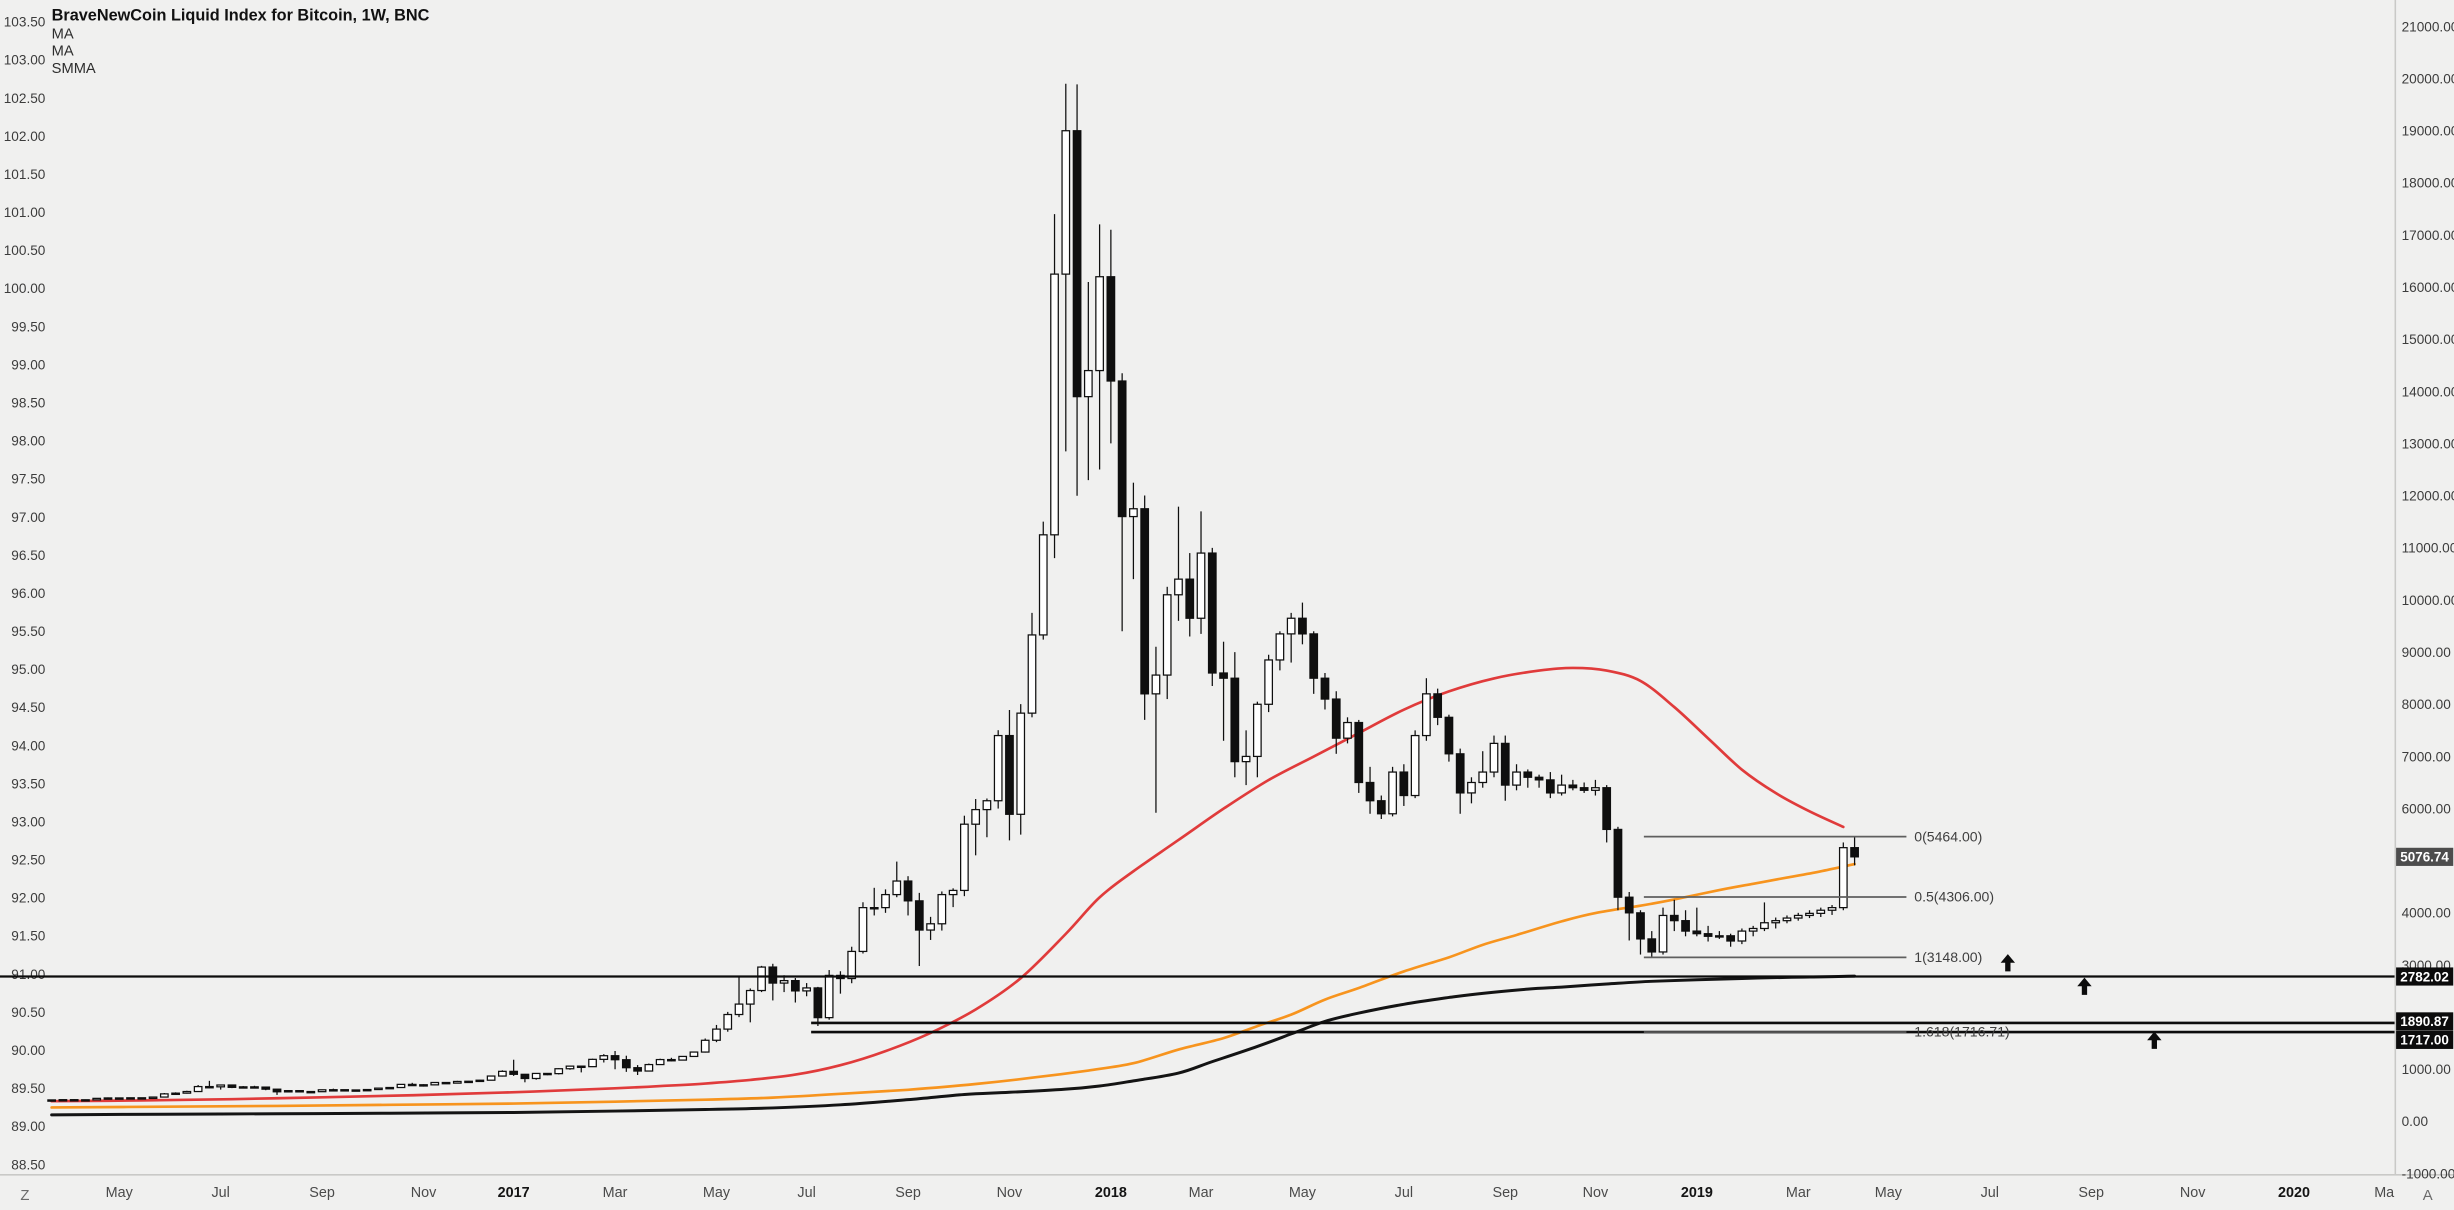 Image resolution: width=2454 pixels, height=1210 pixels. Describe the element at coordinates (2428, 496) in the screenshot. I see `right-axis-tick: 12000.00` at that location.